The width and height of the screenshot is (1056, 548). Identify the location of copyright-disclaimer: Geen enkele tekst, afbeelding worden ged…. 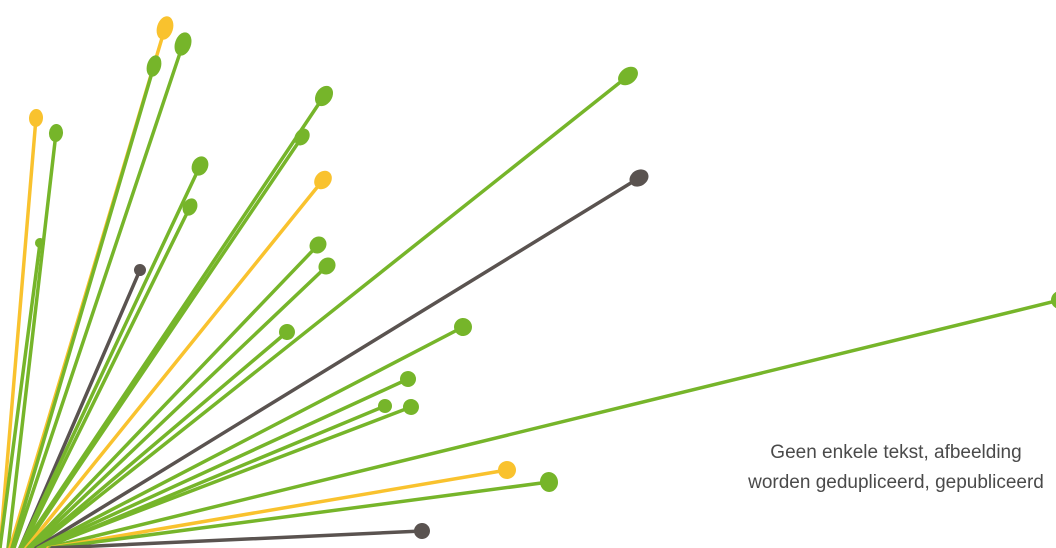
(836, 468).